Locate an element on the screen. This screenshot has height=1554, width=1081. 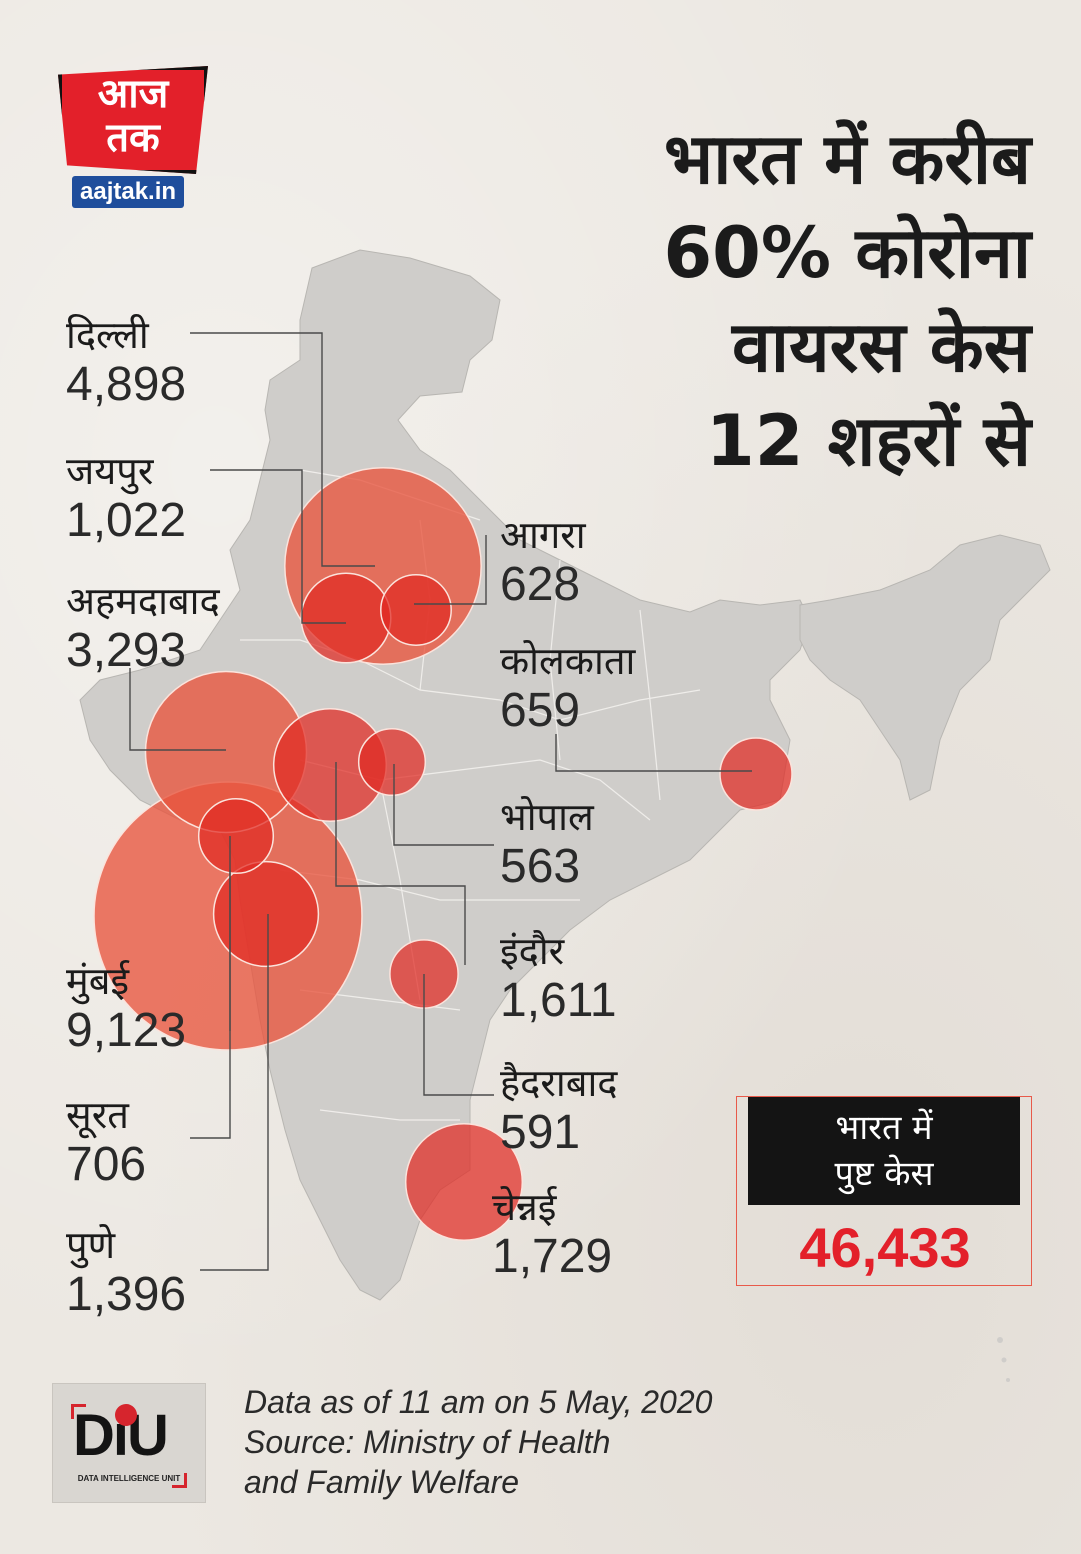
logo-line-2: तक is located at coordinates (133, 138).